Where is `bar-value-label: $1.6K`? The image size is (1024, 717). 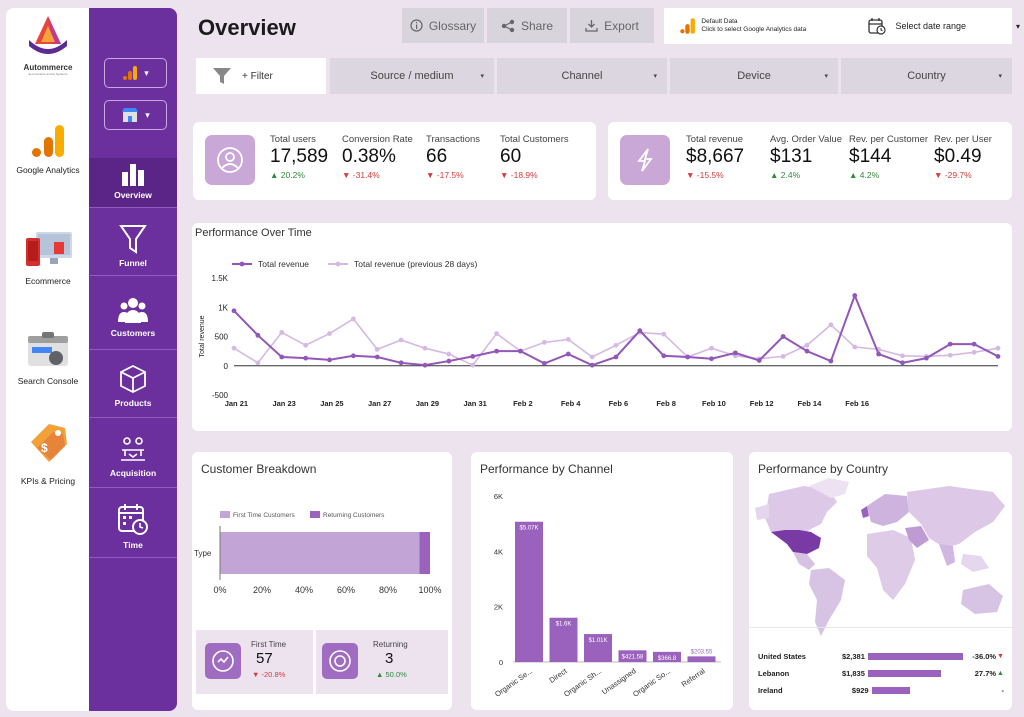
bar-value-label: $1.6K is located at coordinates (564, 625).